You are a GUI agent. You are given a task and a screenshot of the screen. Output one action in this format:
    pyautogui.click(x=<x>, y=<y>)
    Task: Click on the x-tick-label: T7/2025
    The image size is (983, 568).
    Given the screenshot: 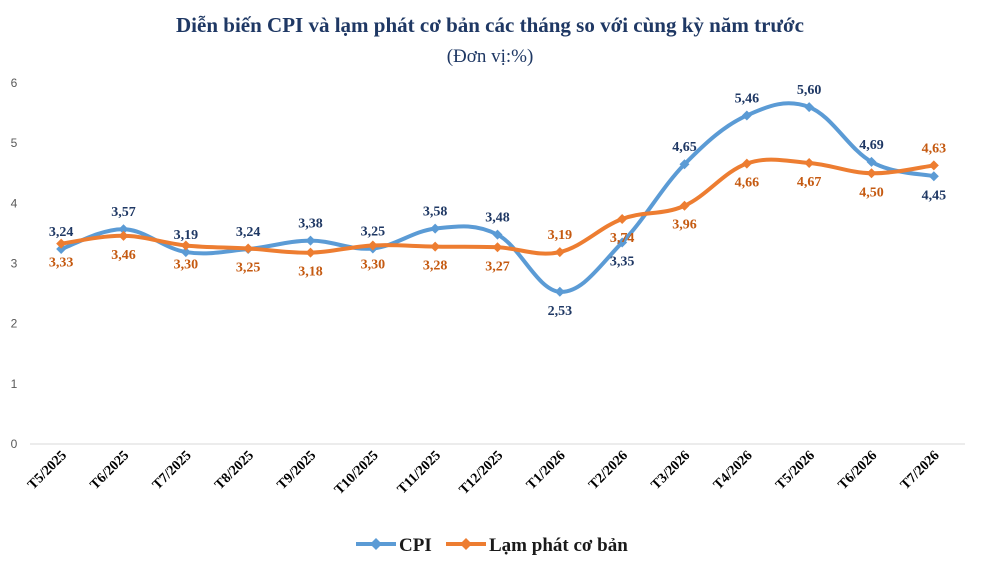 What is the action you would take?
    pyautogui.click(x=172, y=470)
    